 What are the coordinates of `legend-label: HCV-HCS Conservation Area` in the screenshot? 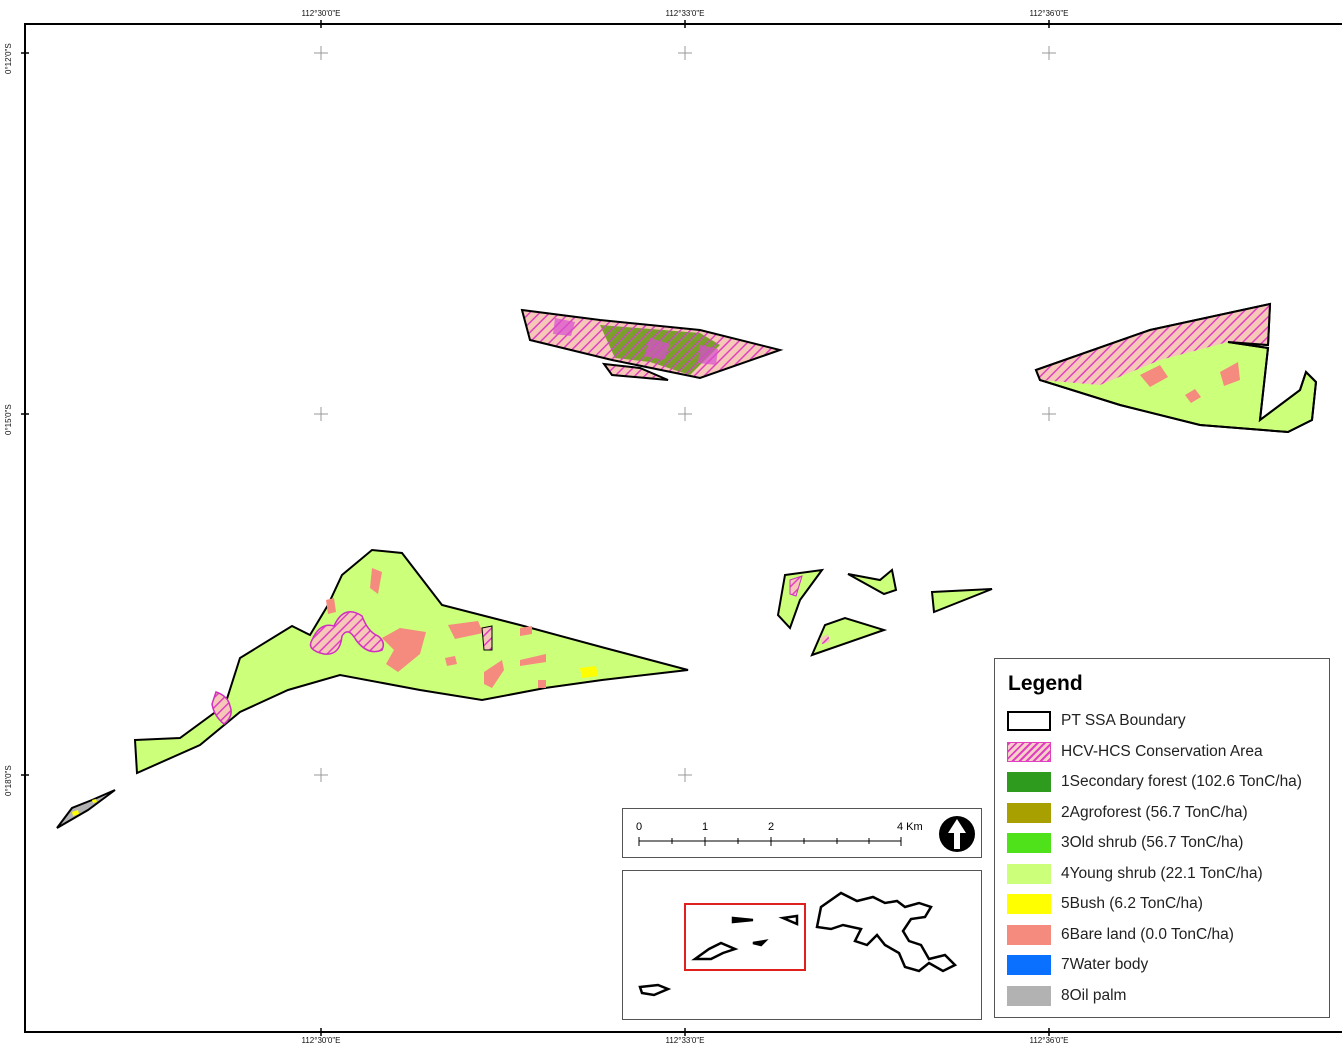 It's located at (1162, 751).